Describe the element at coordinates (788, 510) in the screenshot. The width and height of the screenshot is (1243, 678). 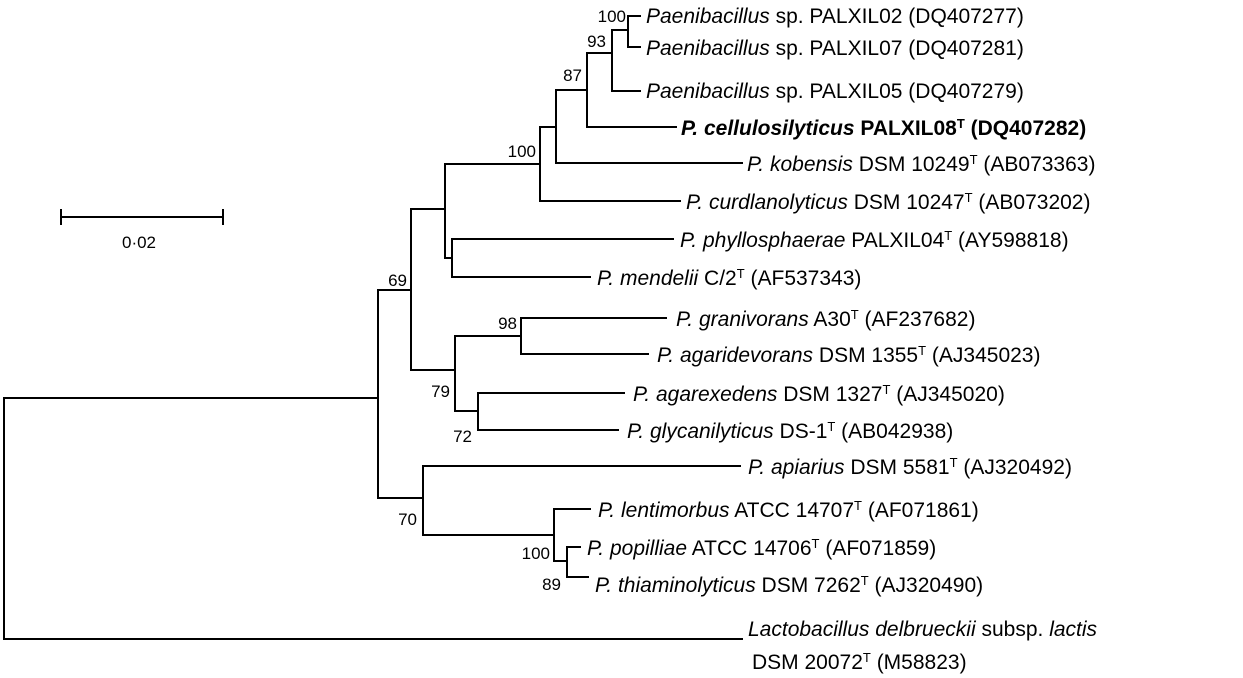
I see `taxon-label-p-lentimorbus: P. lentimorbus ATCC 14707T (AF071861)` at that location.